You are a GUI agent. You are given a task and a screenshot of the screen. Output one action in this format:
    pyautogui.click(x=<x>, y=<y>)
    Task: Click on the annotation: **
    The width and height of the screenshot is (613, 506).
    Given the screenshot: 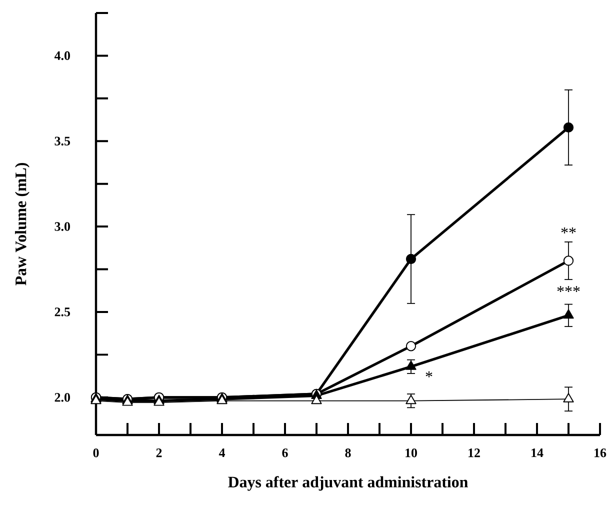 What is the action you would take?
    pyautogui.click(x=568, y=231)
    